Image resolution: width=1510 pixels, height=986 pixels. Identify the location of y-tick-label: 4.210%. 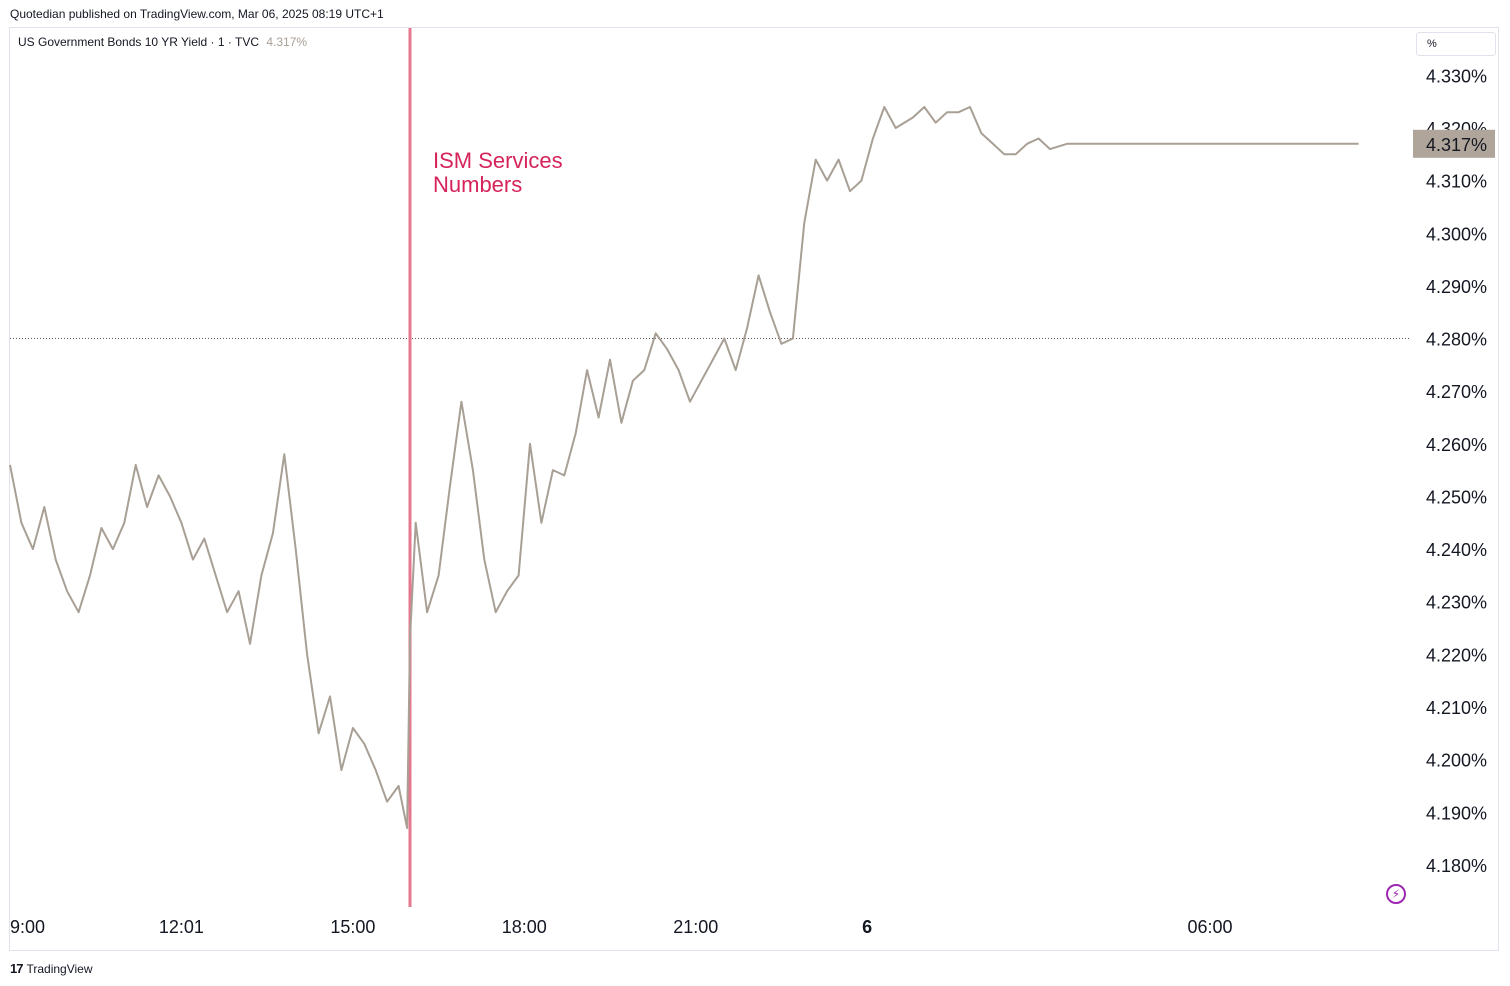
(1456, 708).